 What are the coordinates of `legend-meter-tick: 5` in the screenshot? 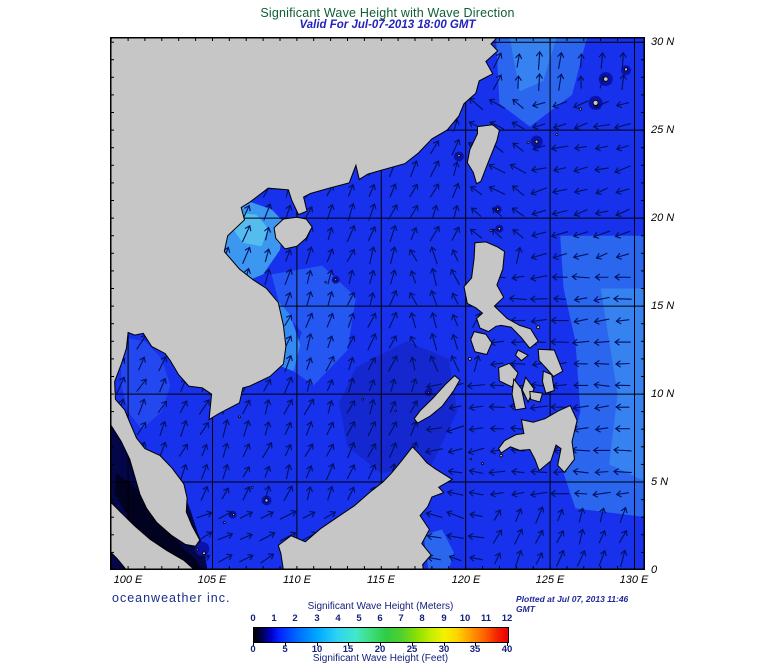 It's located at (359, 618).